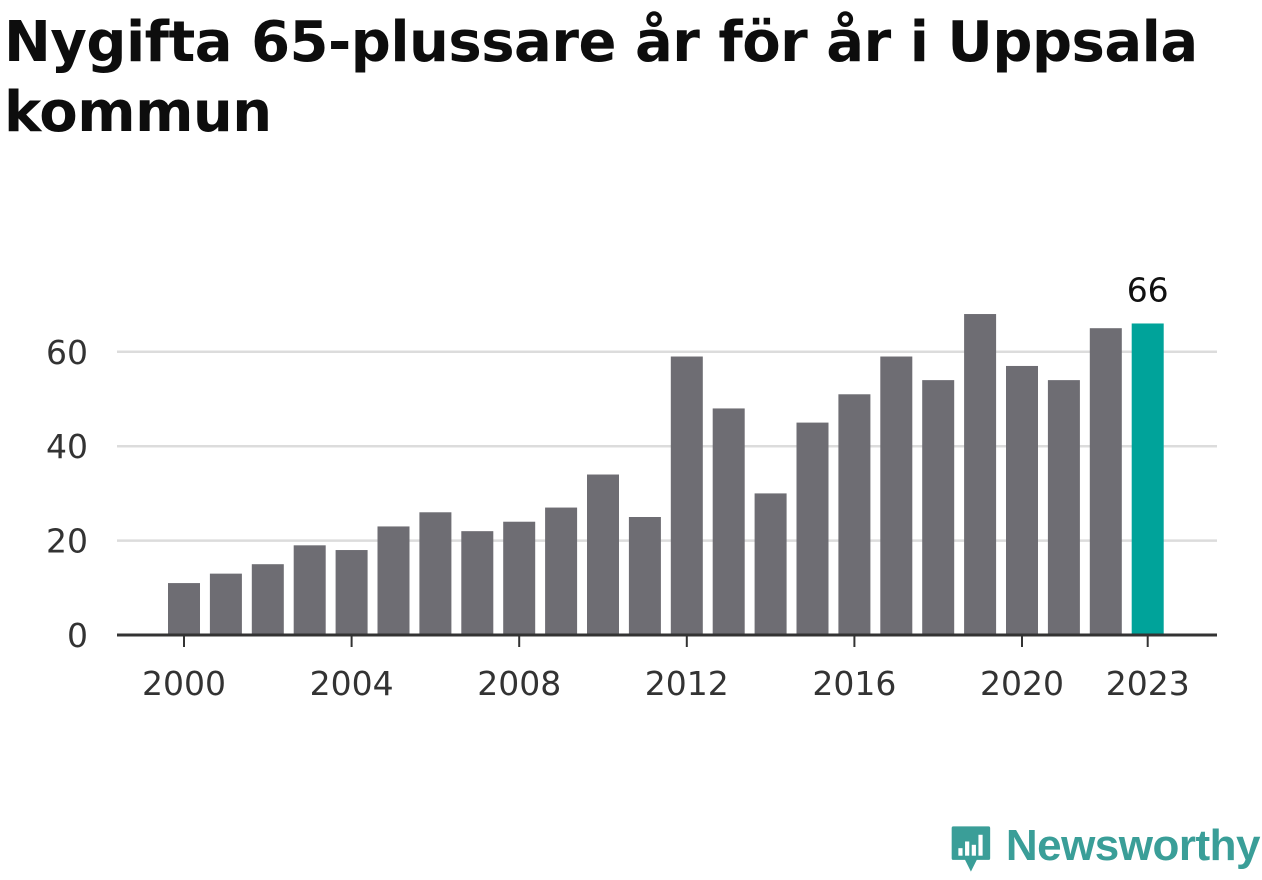  Describe the element at coordinates (67, 446) in the screenshot. I see `y-tick-label: 40` at that location.